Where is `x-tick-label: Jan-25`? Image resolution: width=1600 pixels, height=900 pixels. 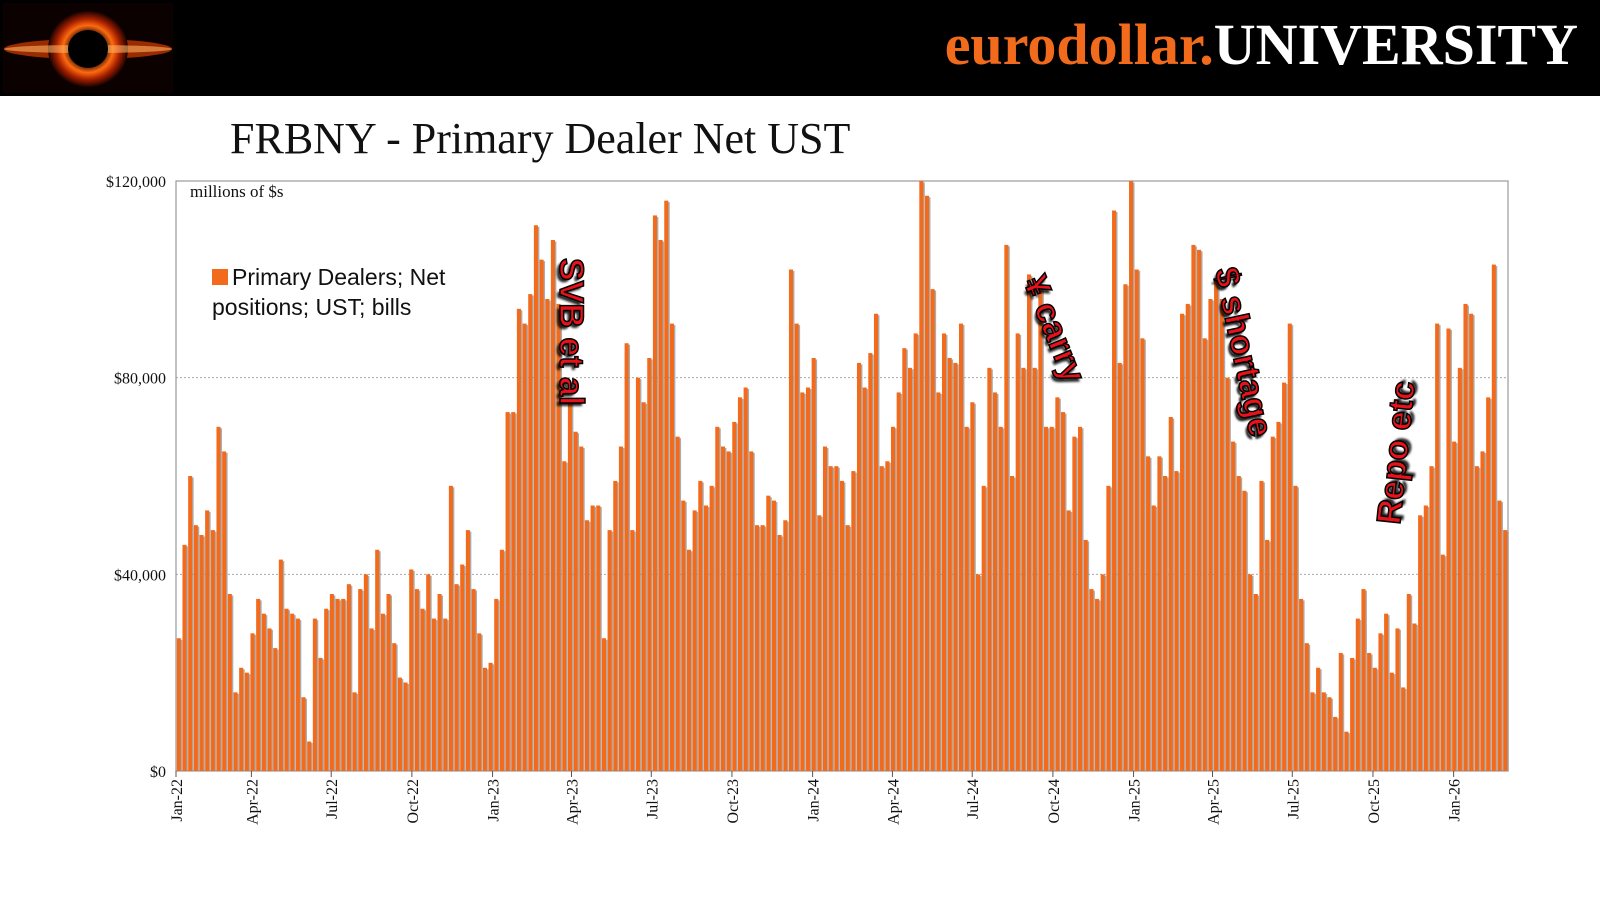
x-tick-label: Jan-25 is located at coordinates (1135, 800).